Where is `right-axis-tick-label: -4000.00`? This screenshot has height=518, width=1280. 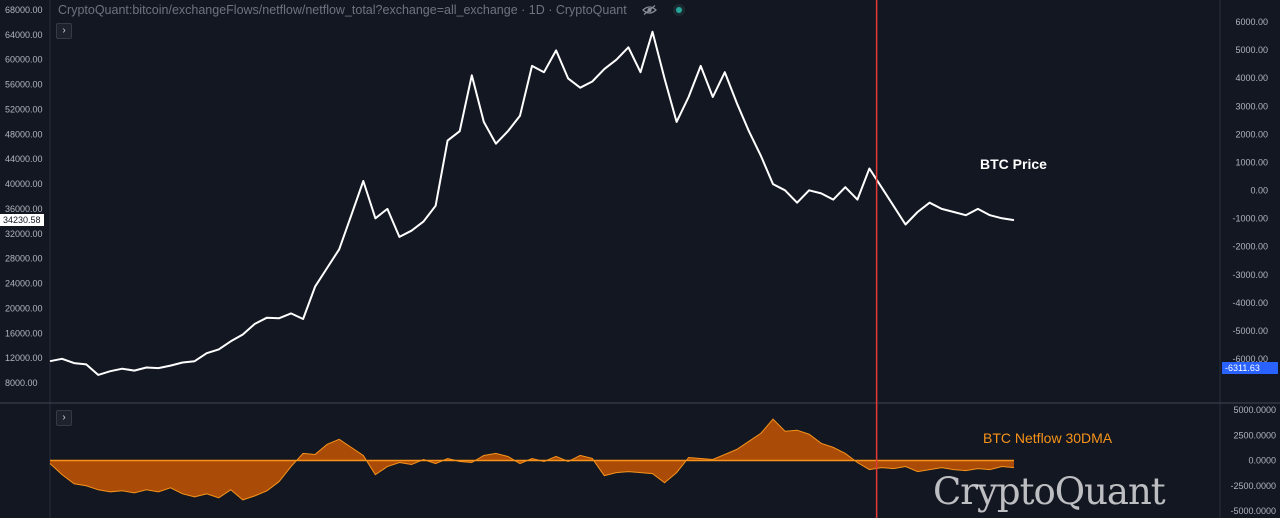 right-axis-tick-label: -4000.00 is located at coordinates (1250, 303).